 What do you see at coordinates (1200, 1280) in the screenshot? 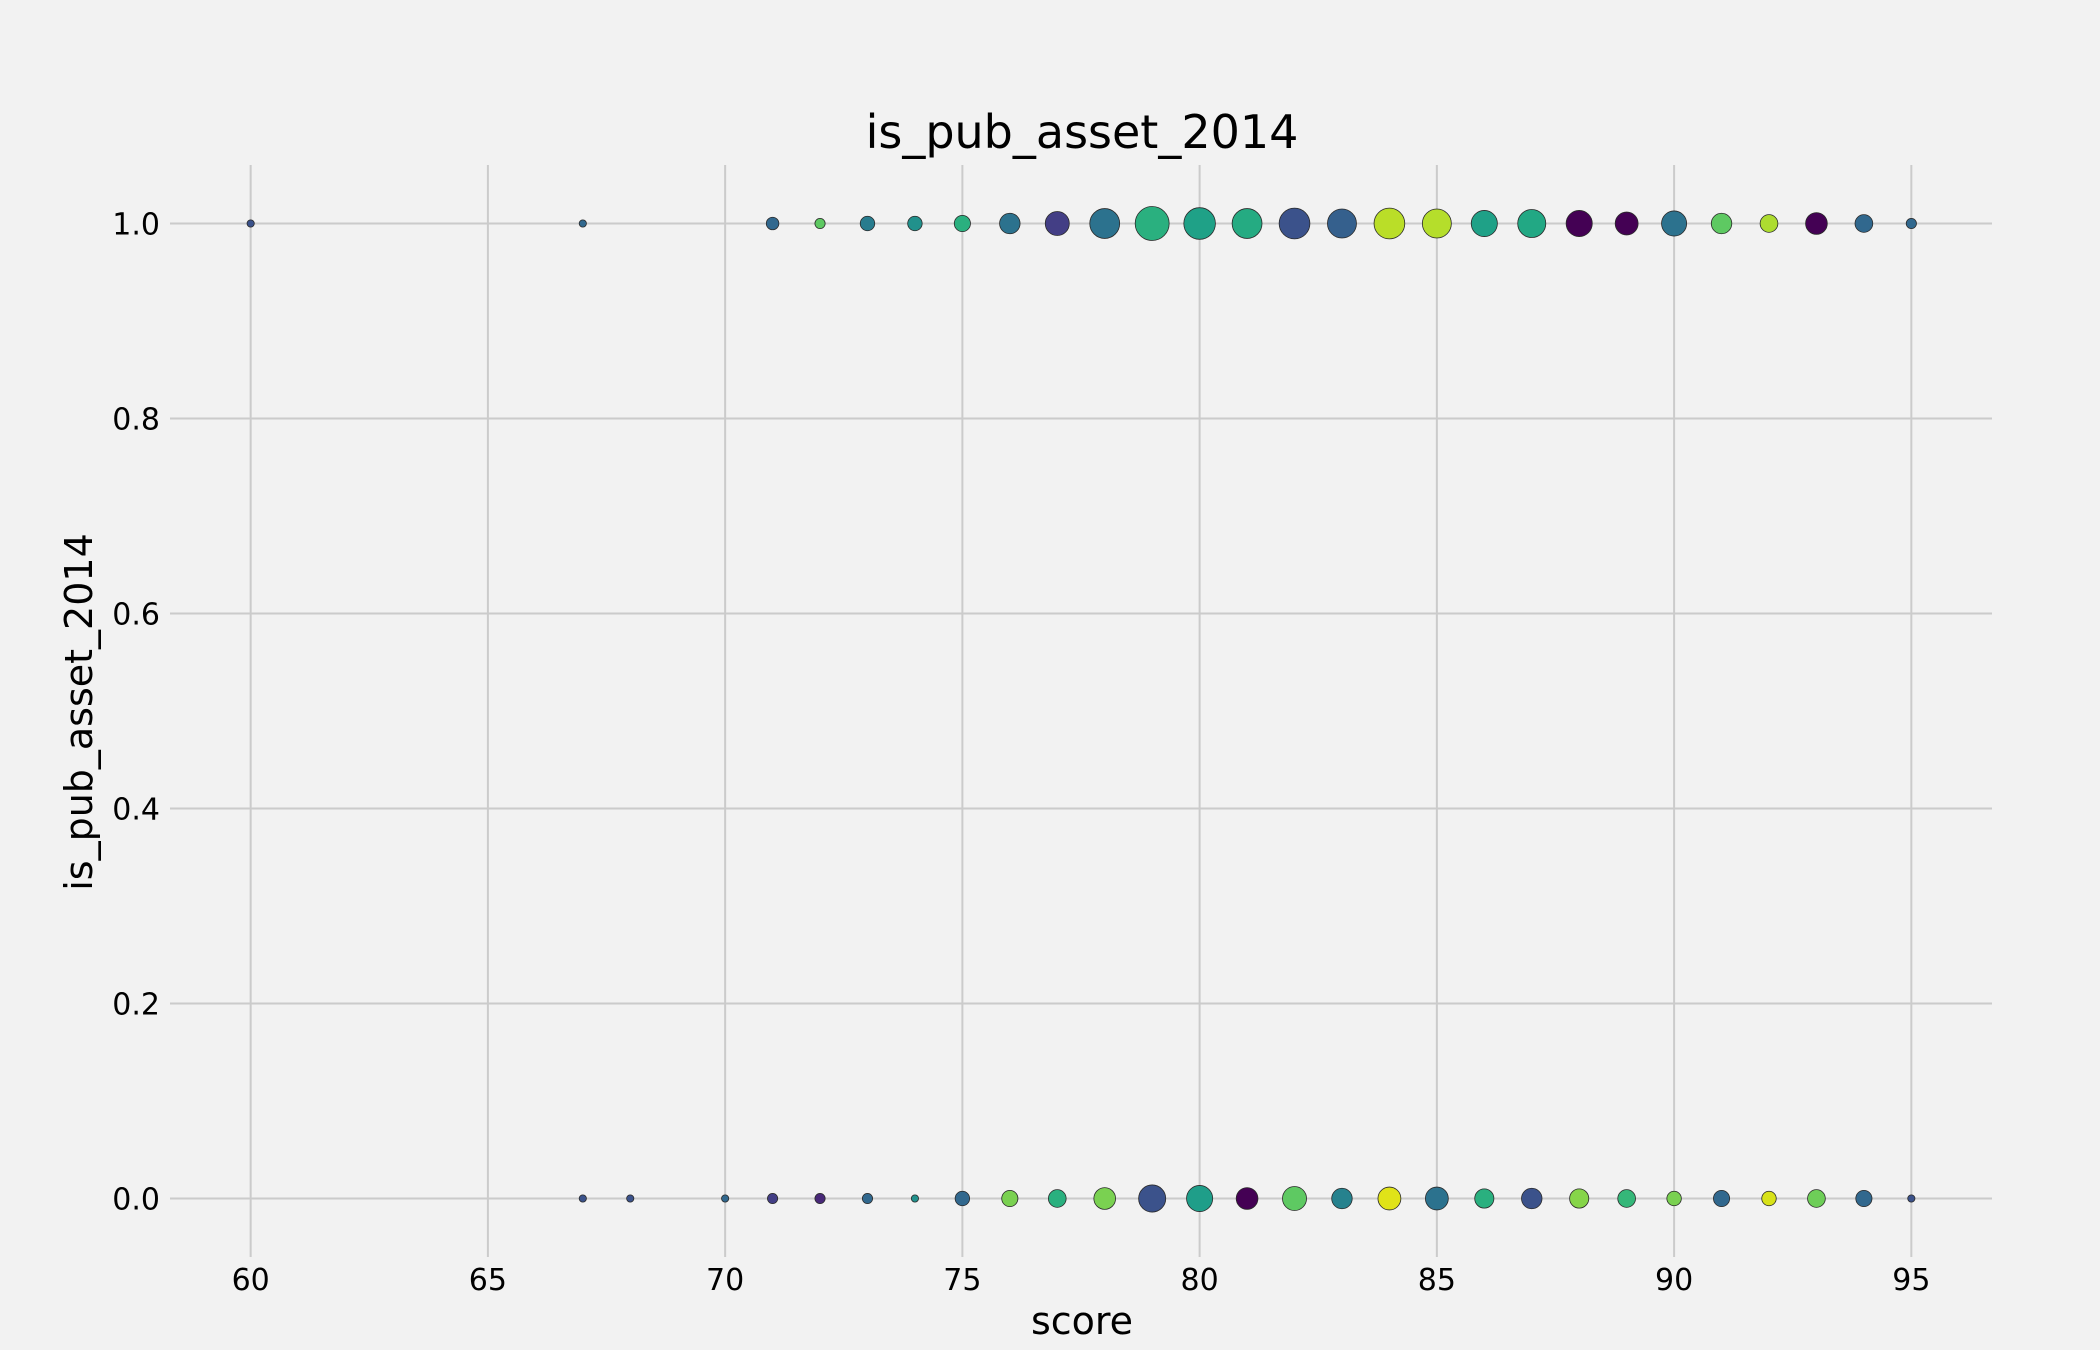
I see `x-tick-label: 80` at bounding box center [1200, 1280].